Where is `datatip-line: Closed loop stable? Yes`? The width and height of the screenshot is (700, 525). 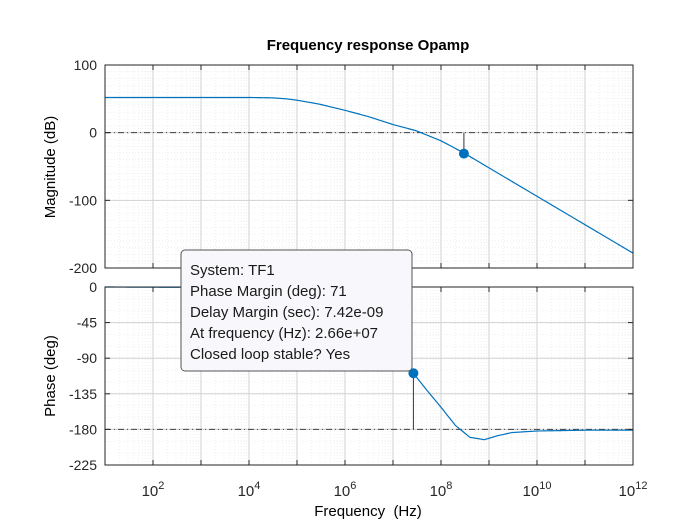
datatip-line: Closed loop stable? Yes is located at coordinates (270, 354).